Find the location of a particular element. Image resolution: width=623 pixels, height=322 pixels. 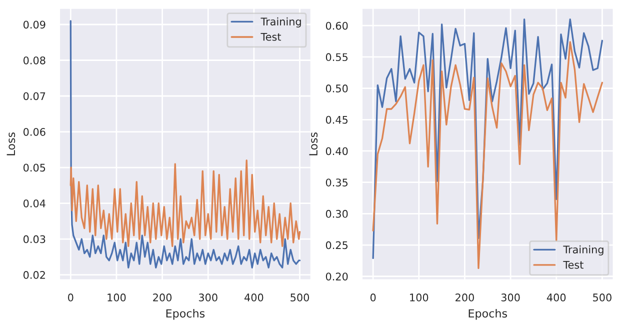

y-tick-label: 0.09 is located at coordinates (34, 24).